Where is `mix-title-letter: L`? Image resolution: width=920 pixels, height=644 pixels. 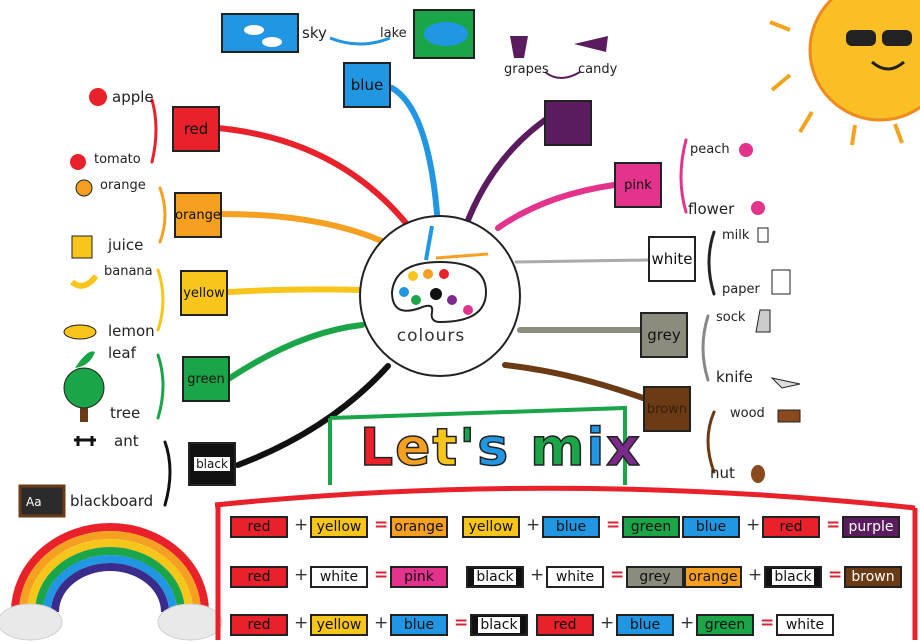
mix-title-letter: L is located at coordinates (377, 448).